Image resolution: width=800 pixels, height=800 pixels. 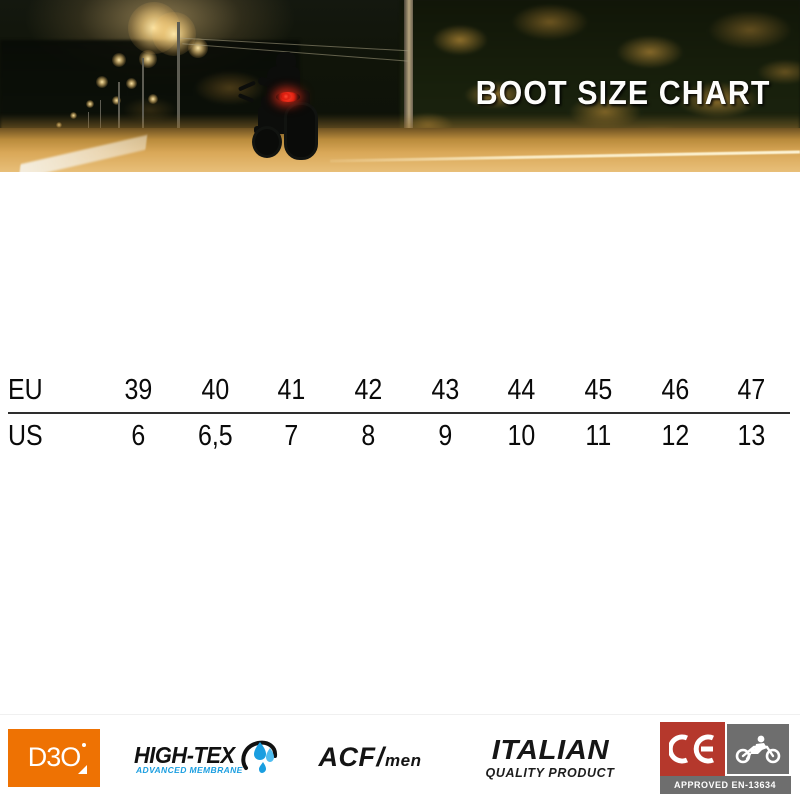 What do you see at coordinates (521, 390) in the screenshot?
I see `cell-eu-5: 44` at bounding box center [521, 390].